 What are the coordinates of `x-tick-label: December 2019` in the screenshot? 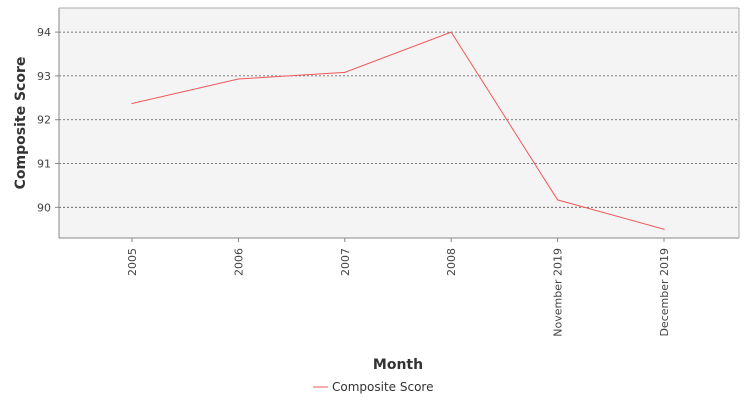 It's located at (664, 292).